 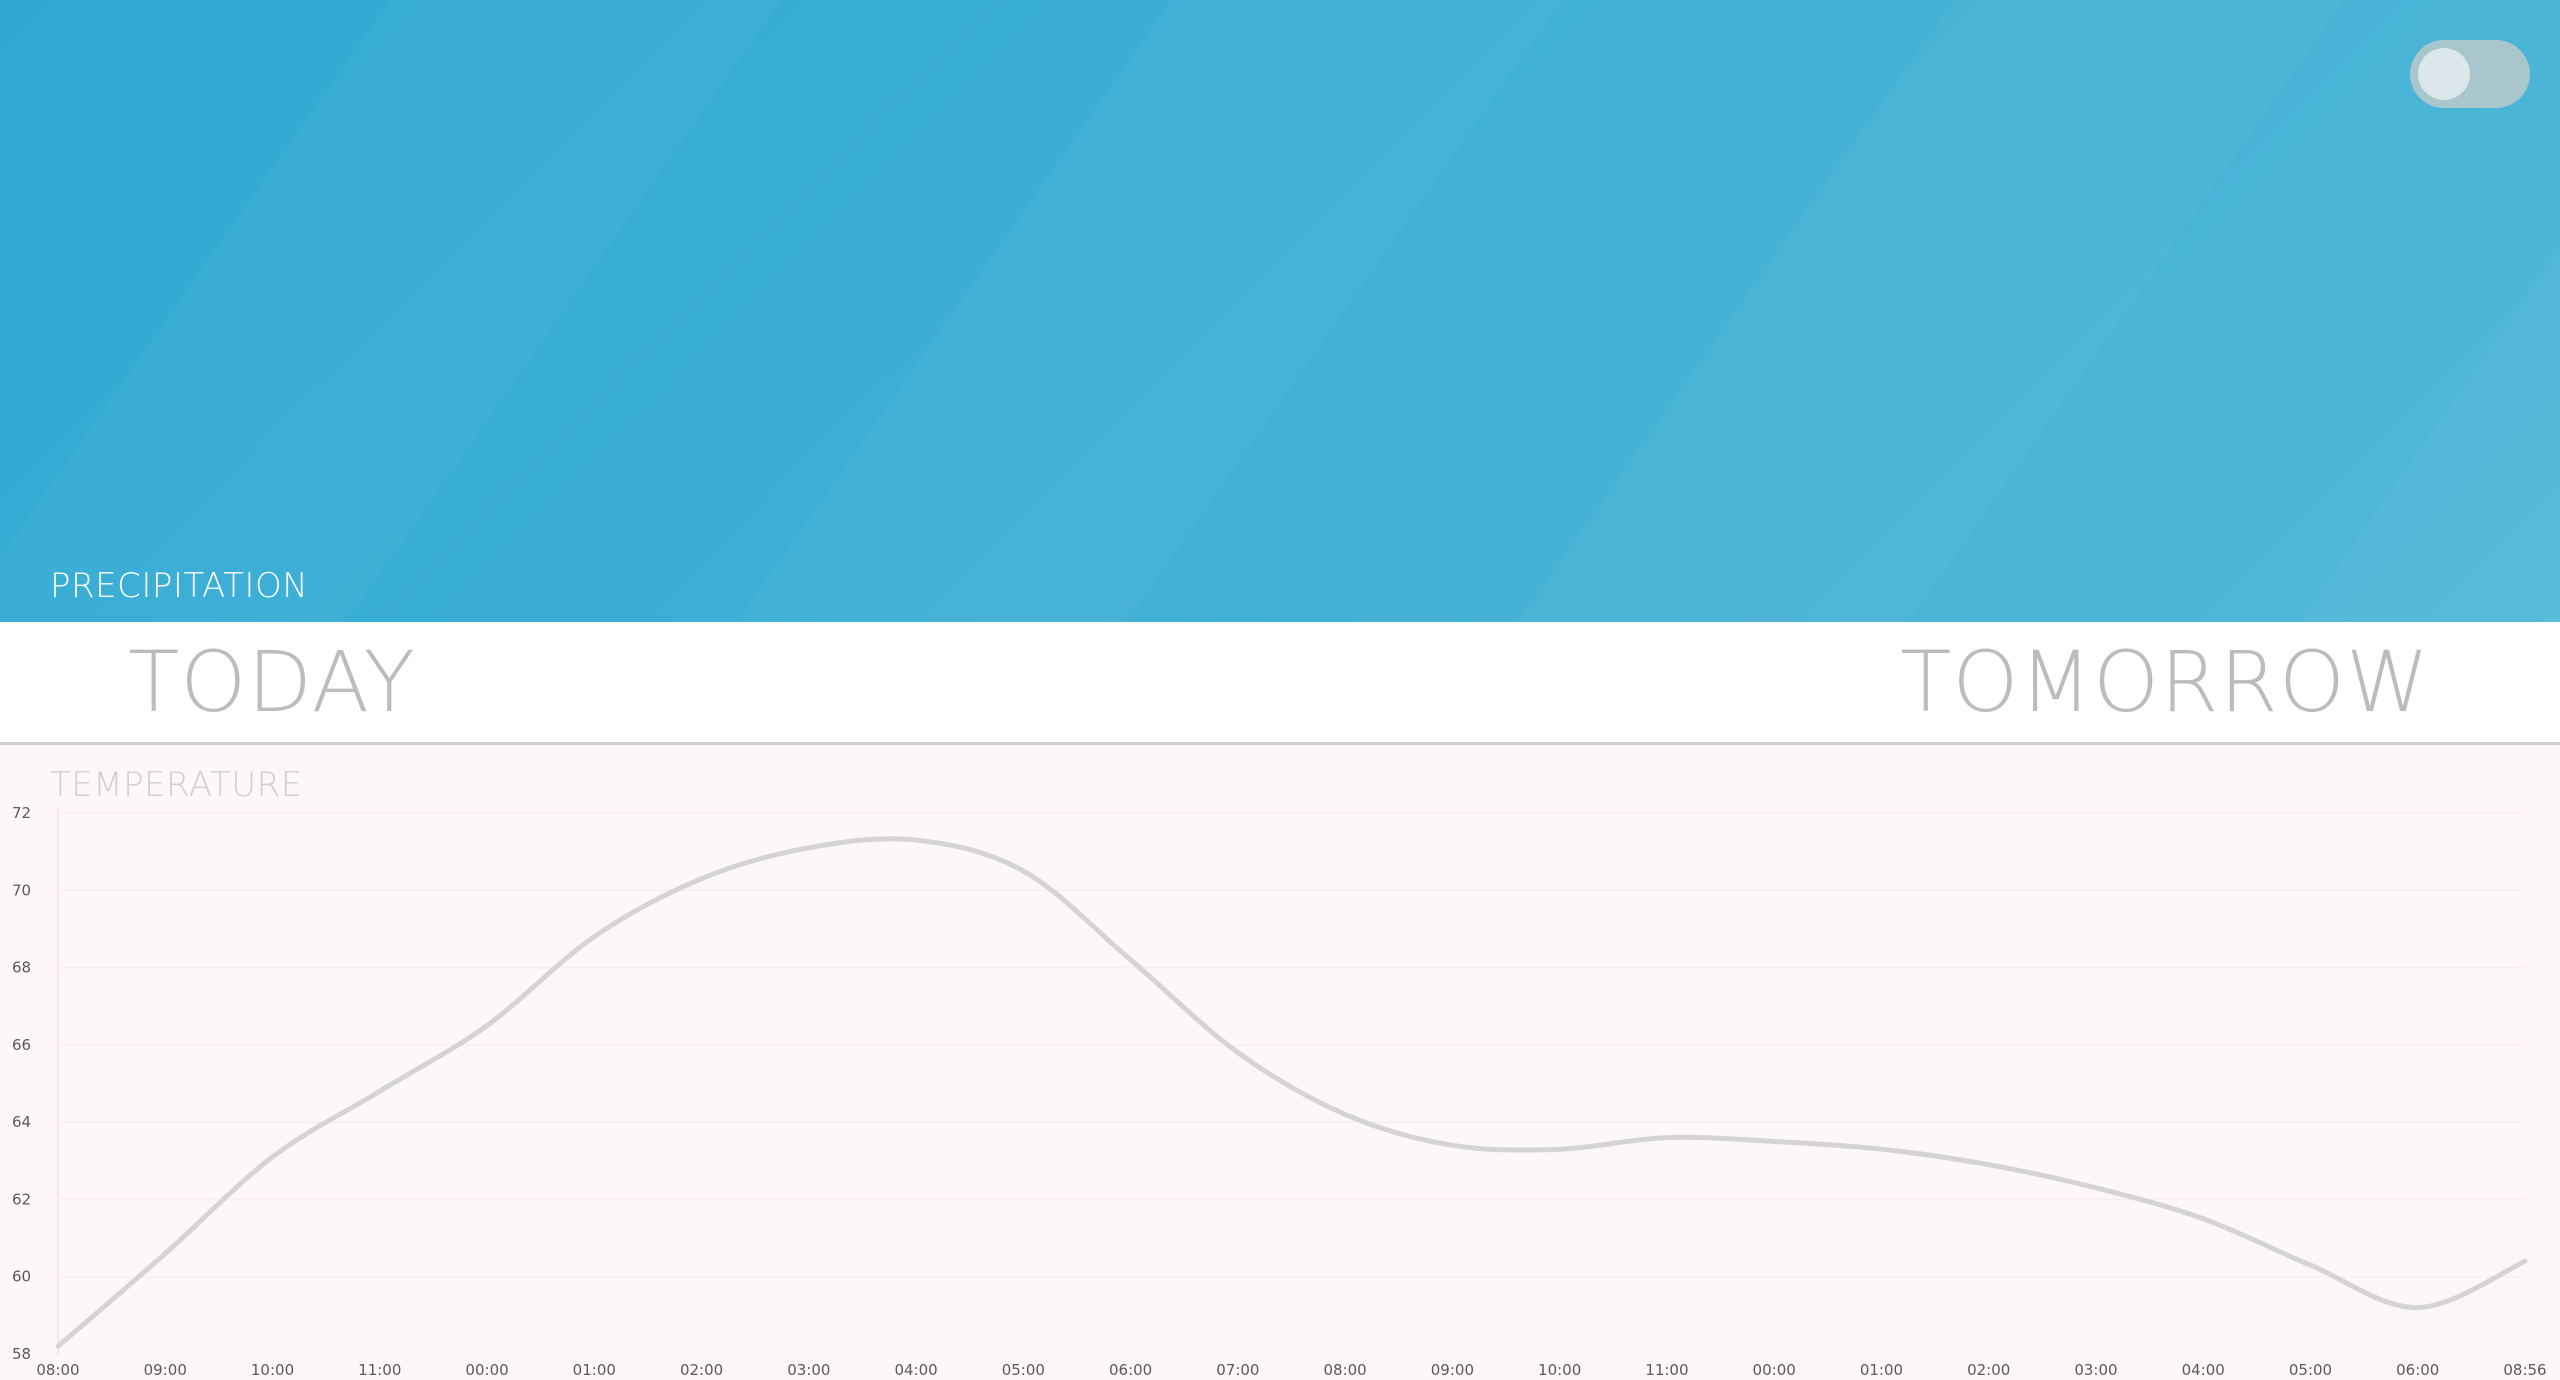 I want to click on toggle-knob, so click(x=2444, y=74).